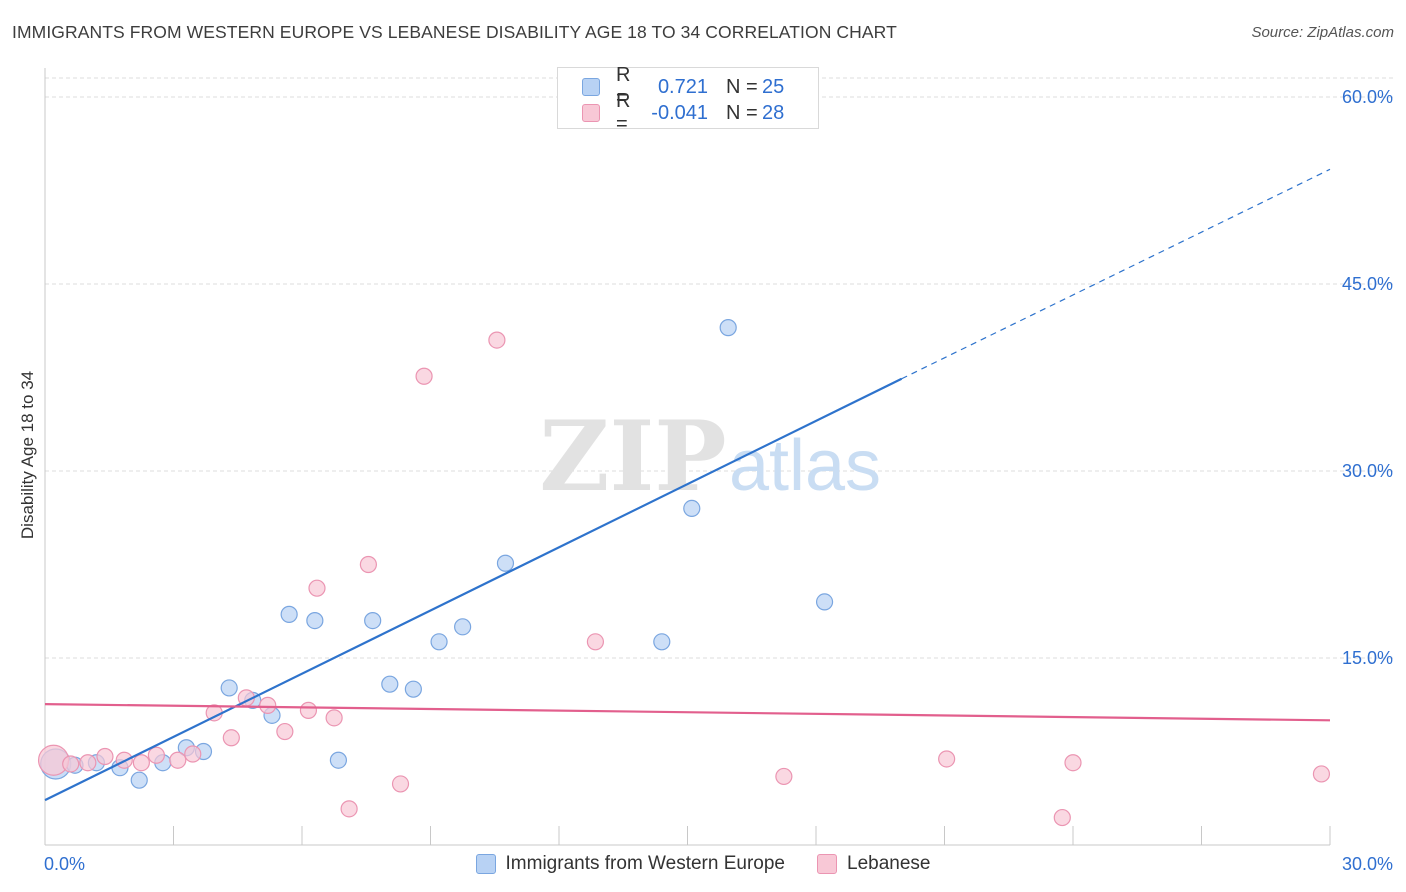 This screenshot has width=1406, height=892. Describe the element at coordinates (1367, 471) in the screenshot. I see `y-tick-label: 30.0%` at that location.